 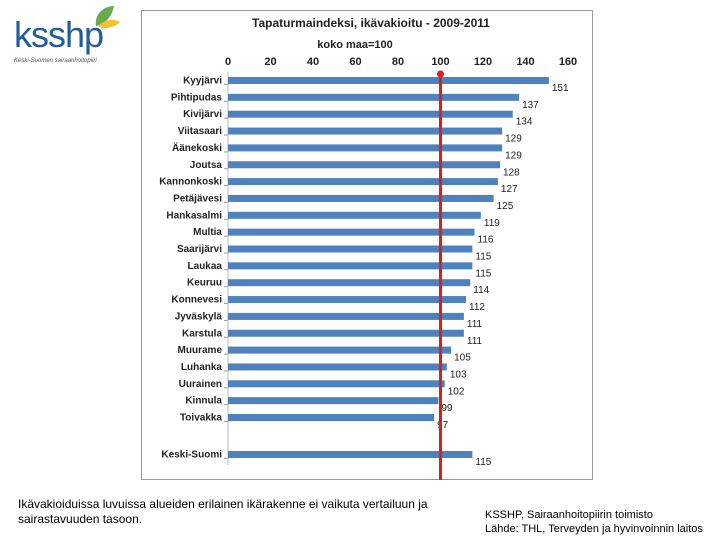 What do you see at coordinates (203, 401) in the screenshot?
I see `category-label: Kinnula` at bounding box center [203, 401].